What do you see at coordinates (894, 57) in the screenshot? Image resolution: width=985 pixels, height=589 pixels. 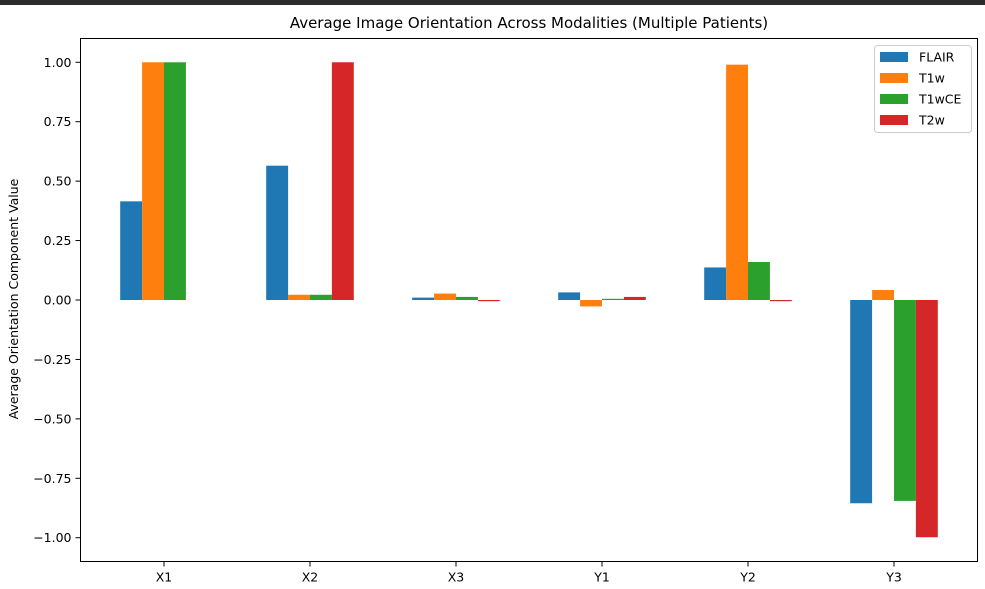 I see `legend-swatch-flair` at bounding box center [894, 57].